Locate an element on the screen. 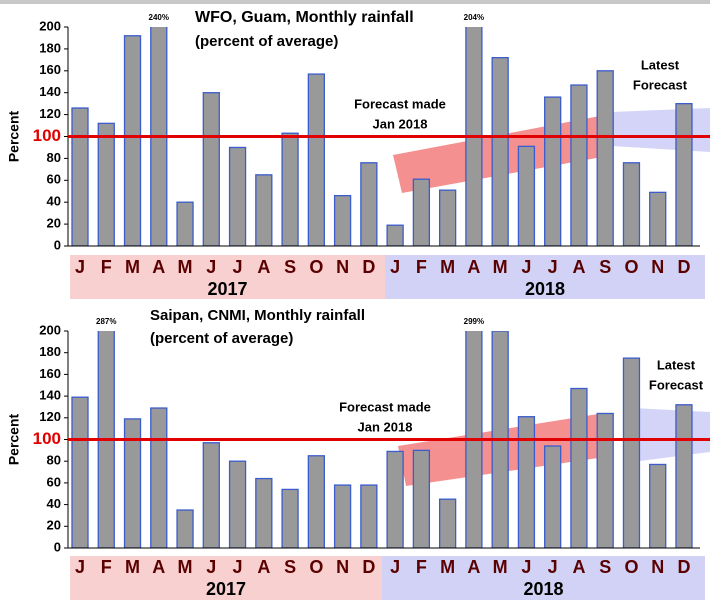 This screenshot has width=710, height=601. y-tick-label: 80 is located at coordinates (54, 157).